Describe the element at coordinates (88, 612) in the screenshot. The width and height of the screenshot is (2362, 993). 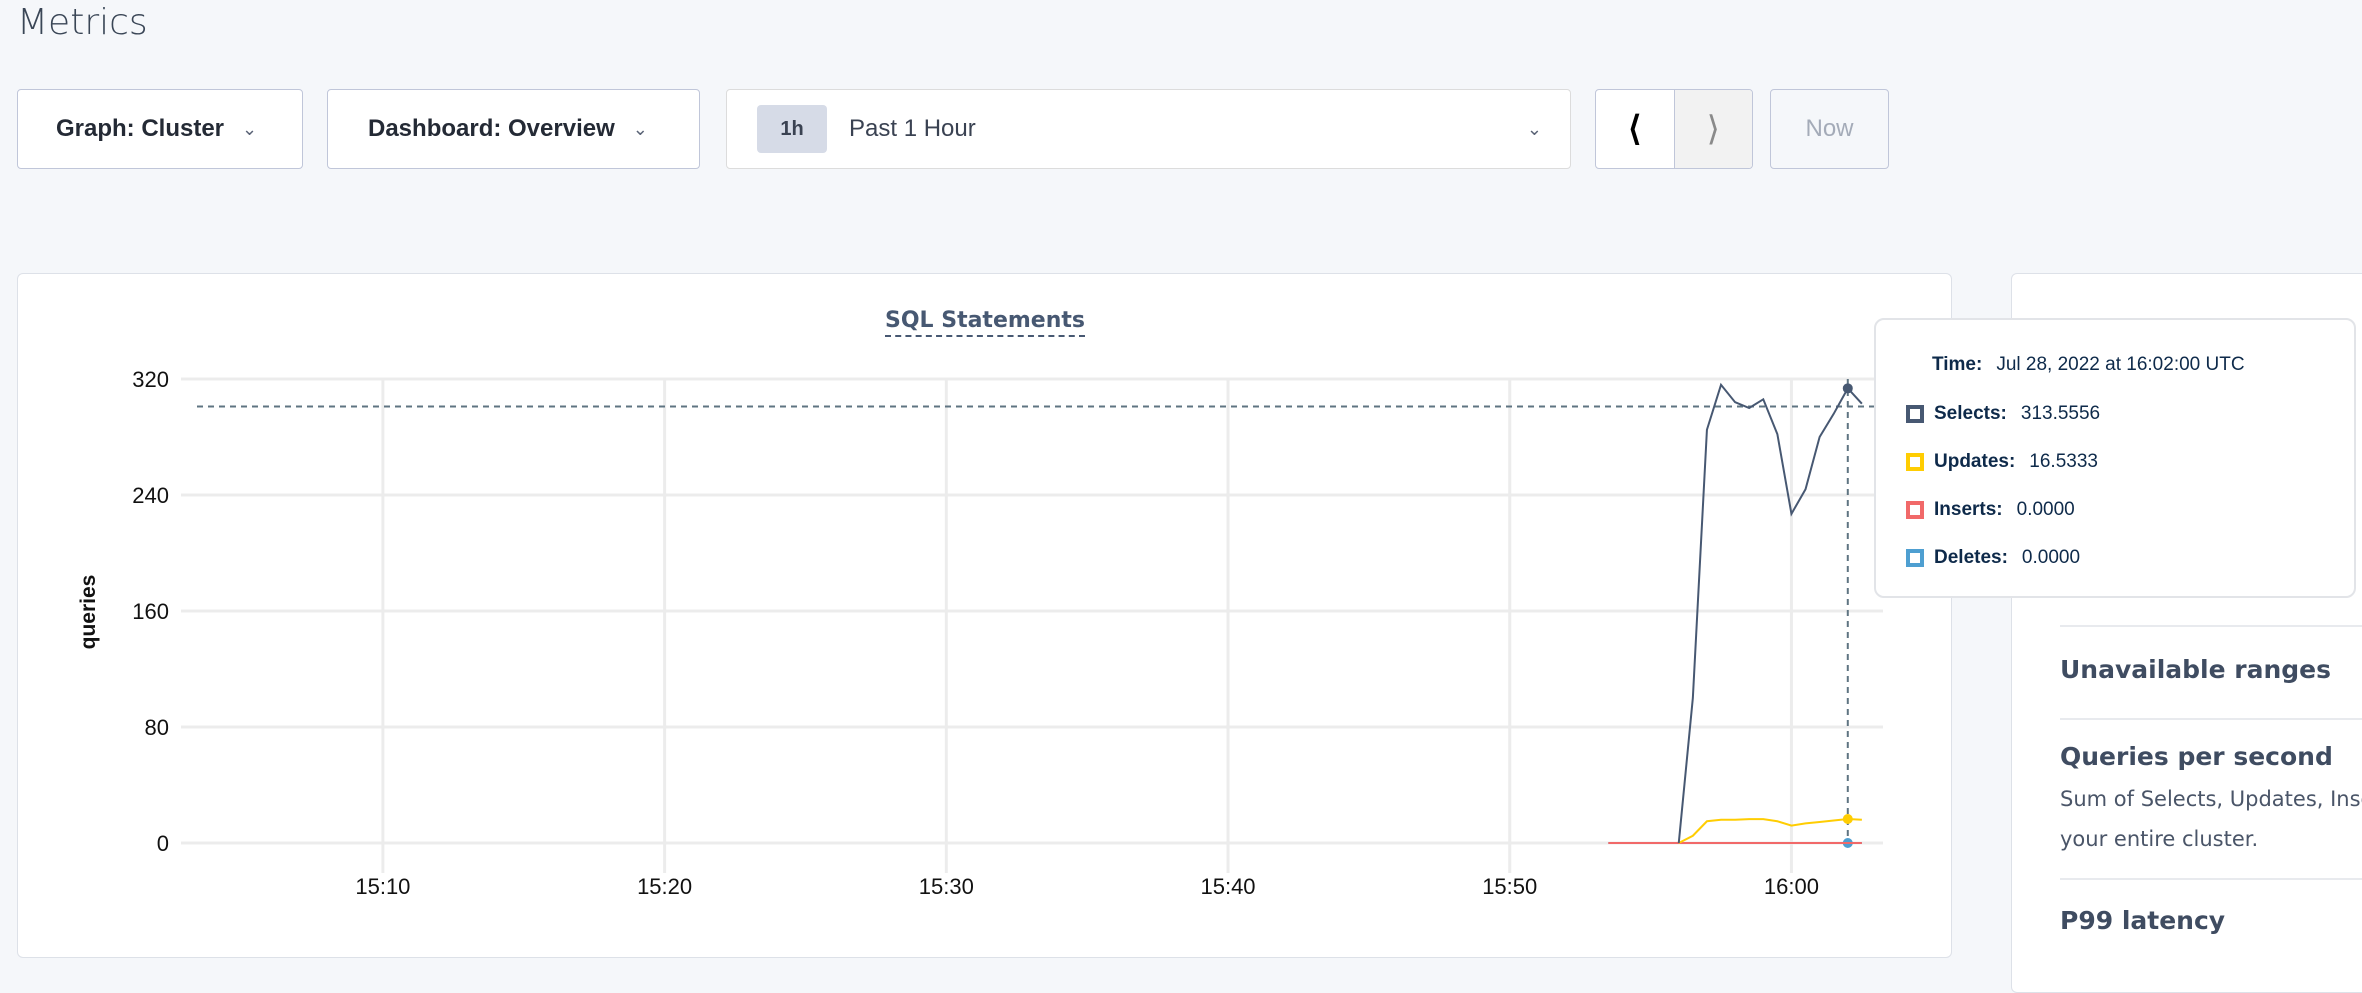
I see `y-axis-label: queries` at that location.